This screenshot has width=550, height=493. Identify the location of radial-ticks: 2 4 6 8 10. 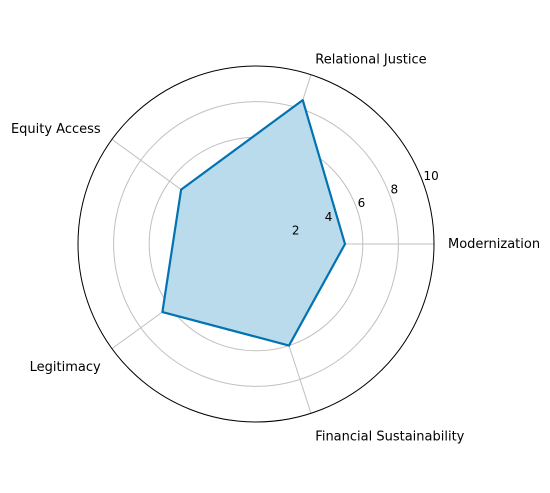
(365, 203).